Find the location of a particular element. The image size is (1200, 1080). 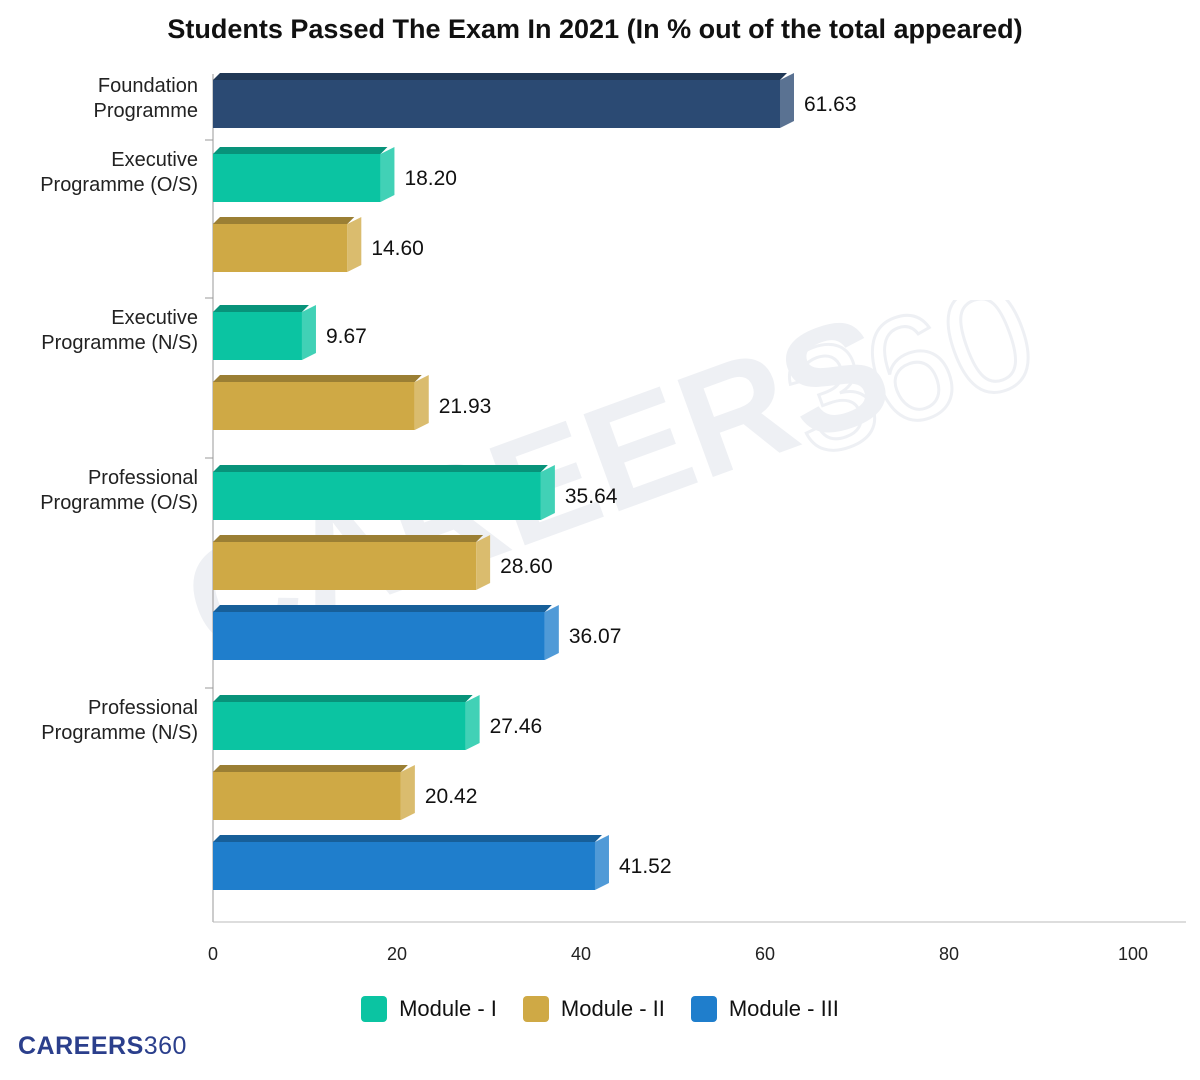

x-tick-label: 80 is located at coordinates (949, 954).